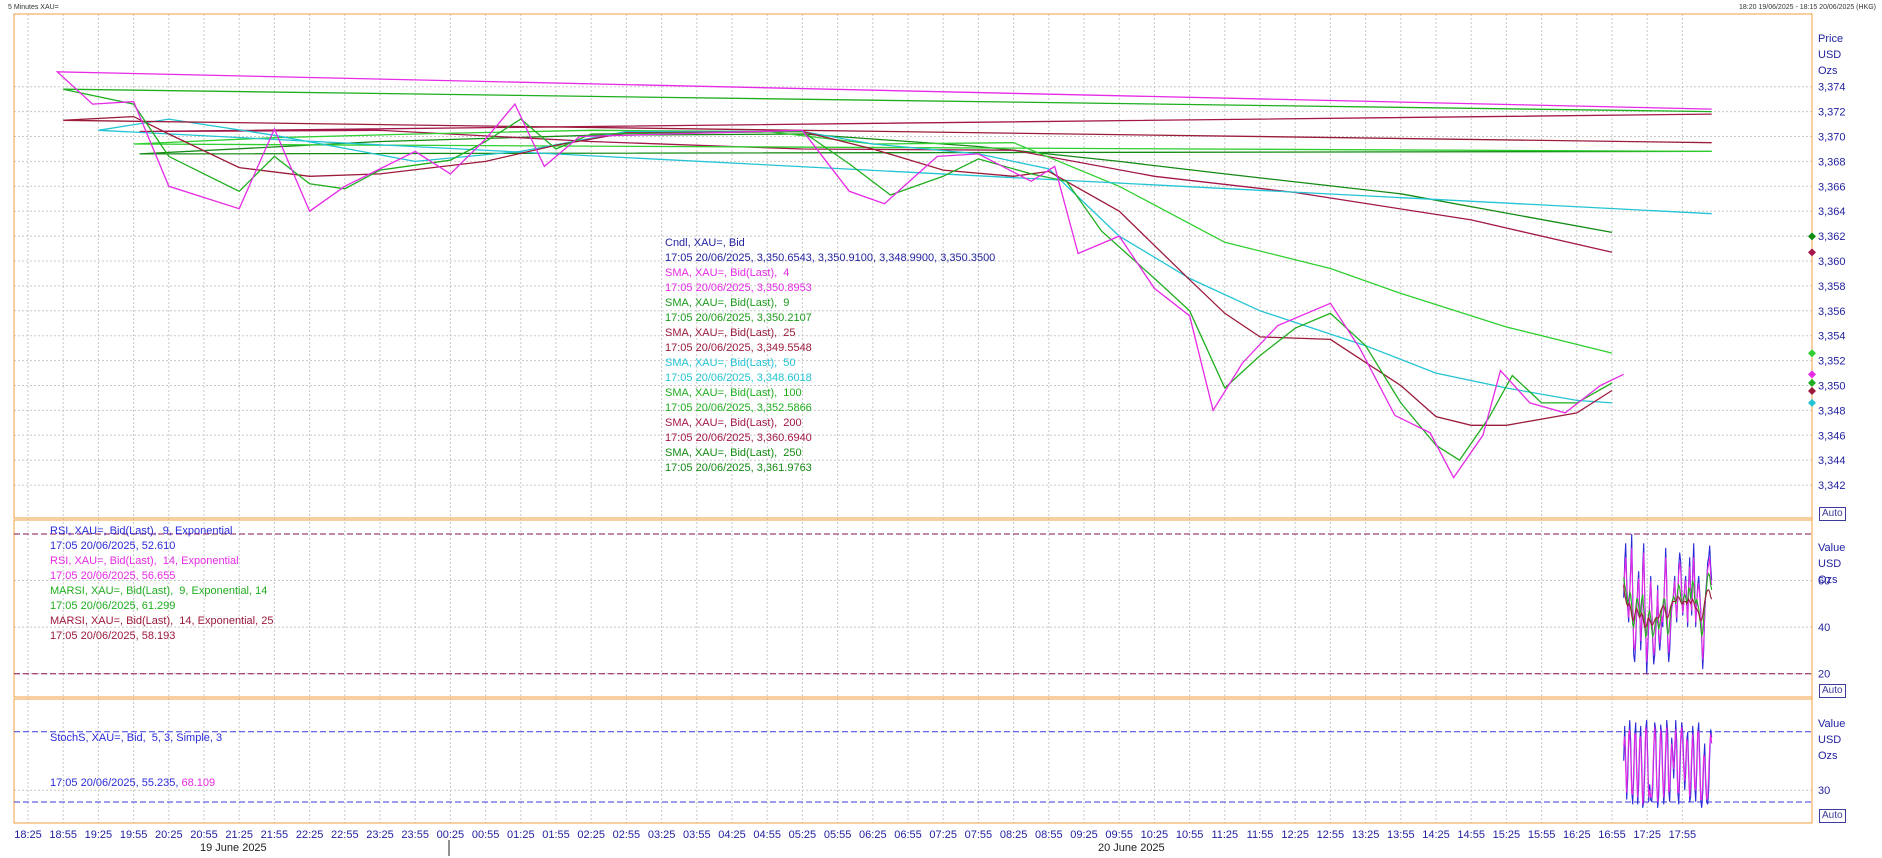 The width and height of the screenshot is (1882, 858). I want to click on x-tick-label: 14:25, so click(1436, 835).